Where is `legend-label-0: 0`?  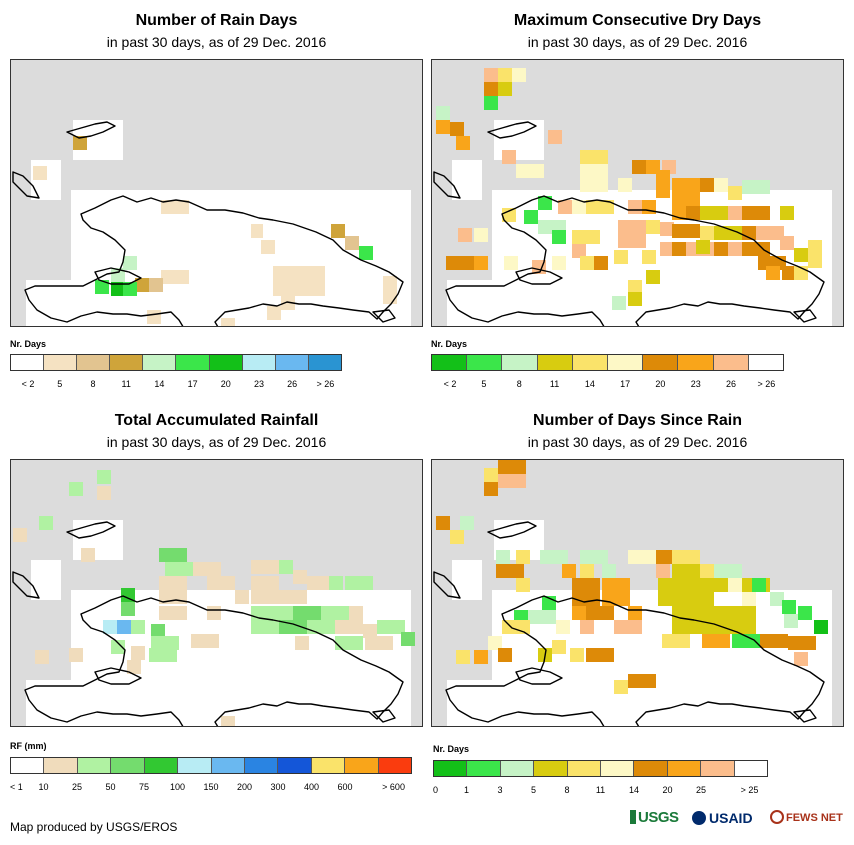
legend-label-0: 0 is located at coordinates (436, 790).